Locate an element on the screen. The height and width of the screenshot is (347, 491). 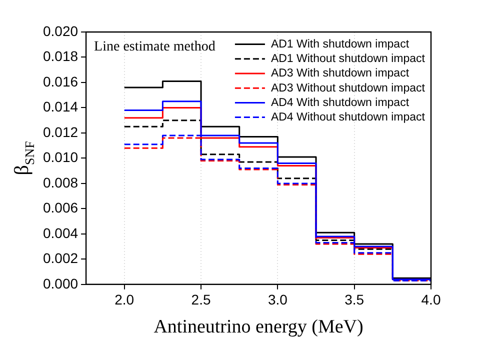
y-tick-label: 0.008 is located at coordinates (60, 182).